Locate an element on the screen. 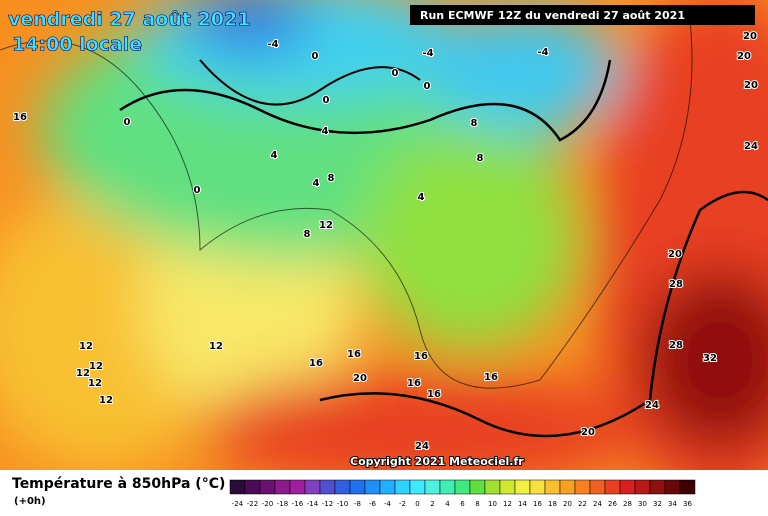 Image resolution: width=768 pixels, height=516 pixels. legend-label: -12 is located at coordinates (327, 504).